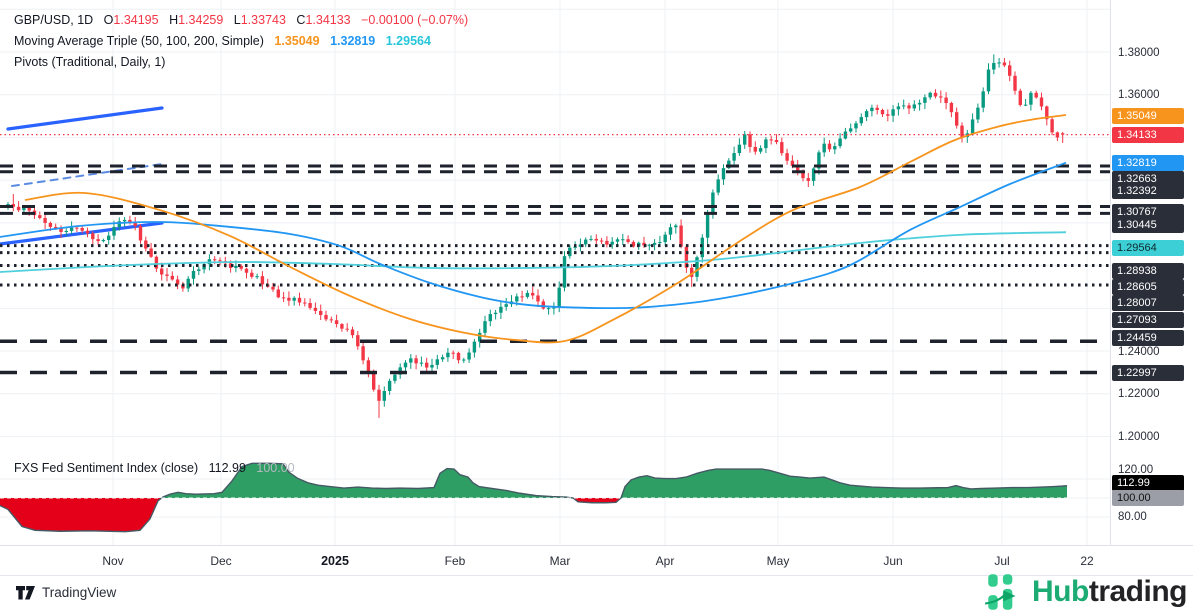  I want to click on pivots-indicator-row: Pivots (Traditional, Daily, 1), so click(241, 64).